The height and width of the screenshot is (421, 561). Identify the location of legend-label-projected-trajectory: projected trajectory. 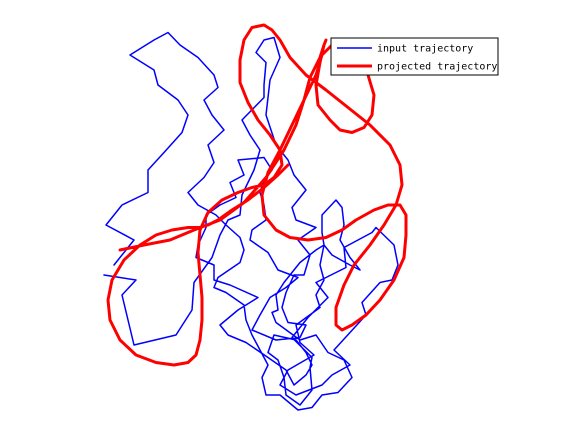
(437, 67).